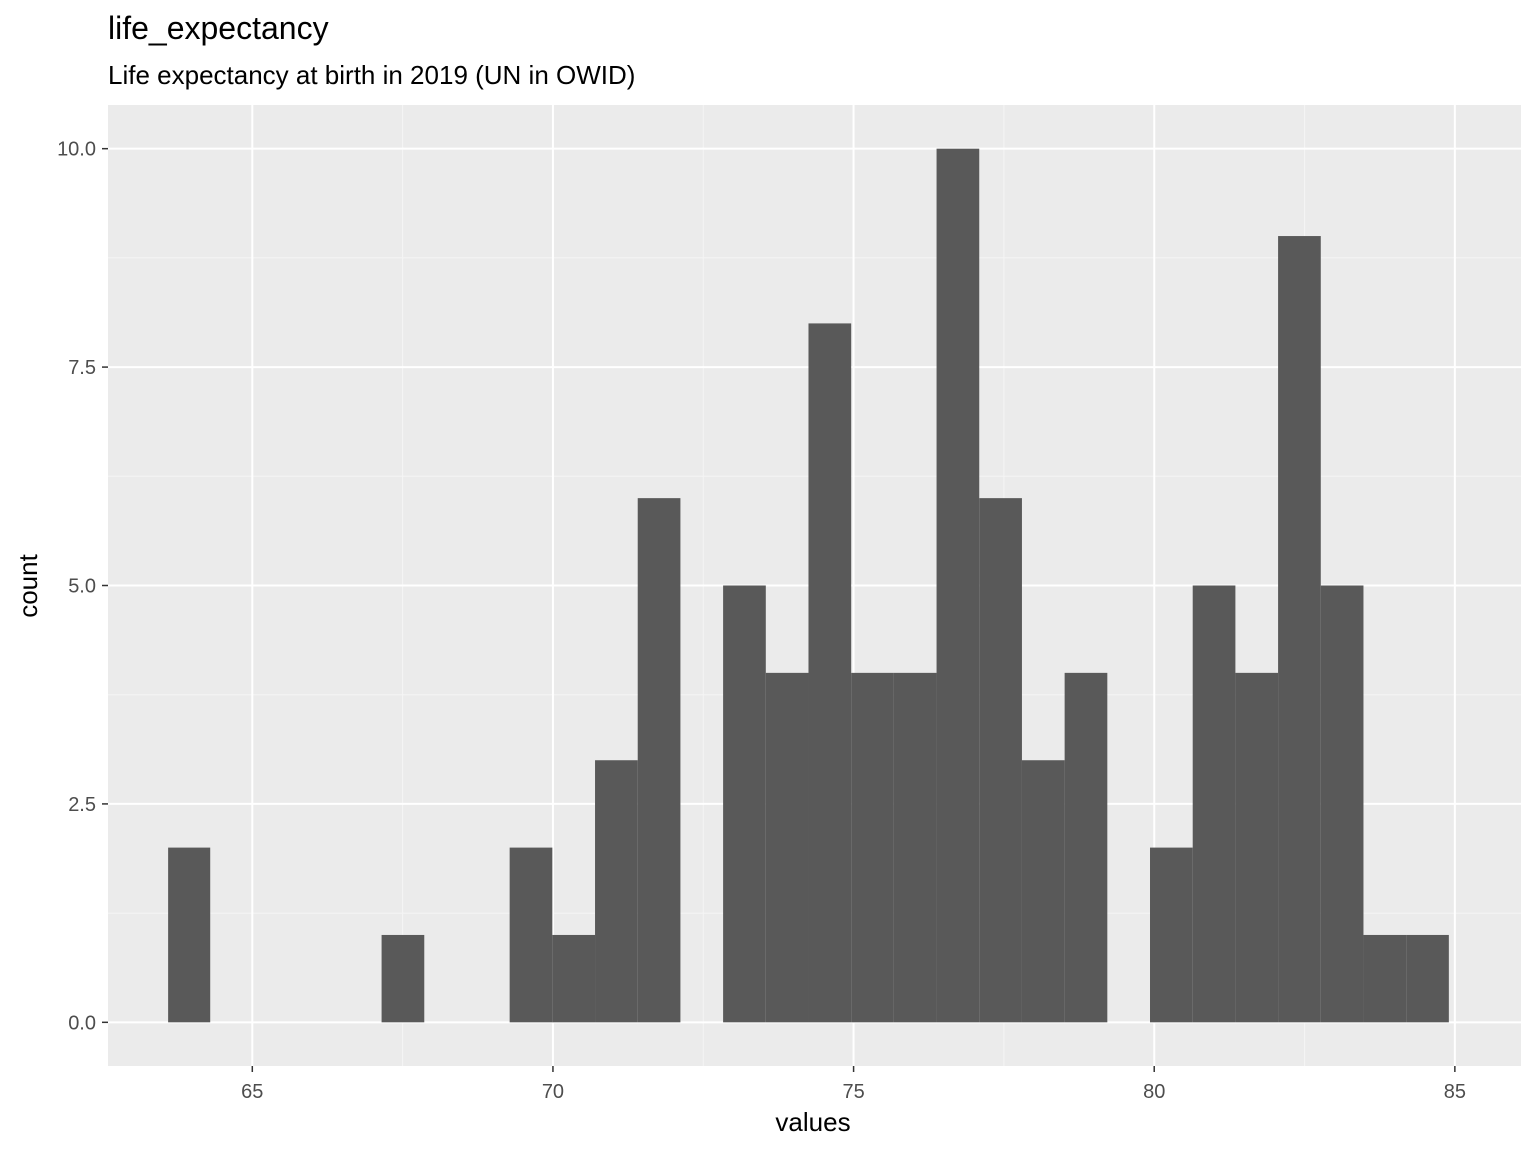 The image size is (1536, 1152). Describe the element at coordinates (252, 1092) in the screenshot. I see `x-tick-label: 65` at that location.